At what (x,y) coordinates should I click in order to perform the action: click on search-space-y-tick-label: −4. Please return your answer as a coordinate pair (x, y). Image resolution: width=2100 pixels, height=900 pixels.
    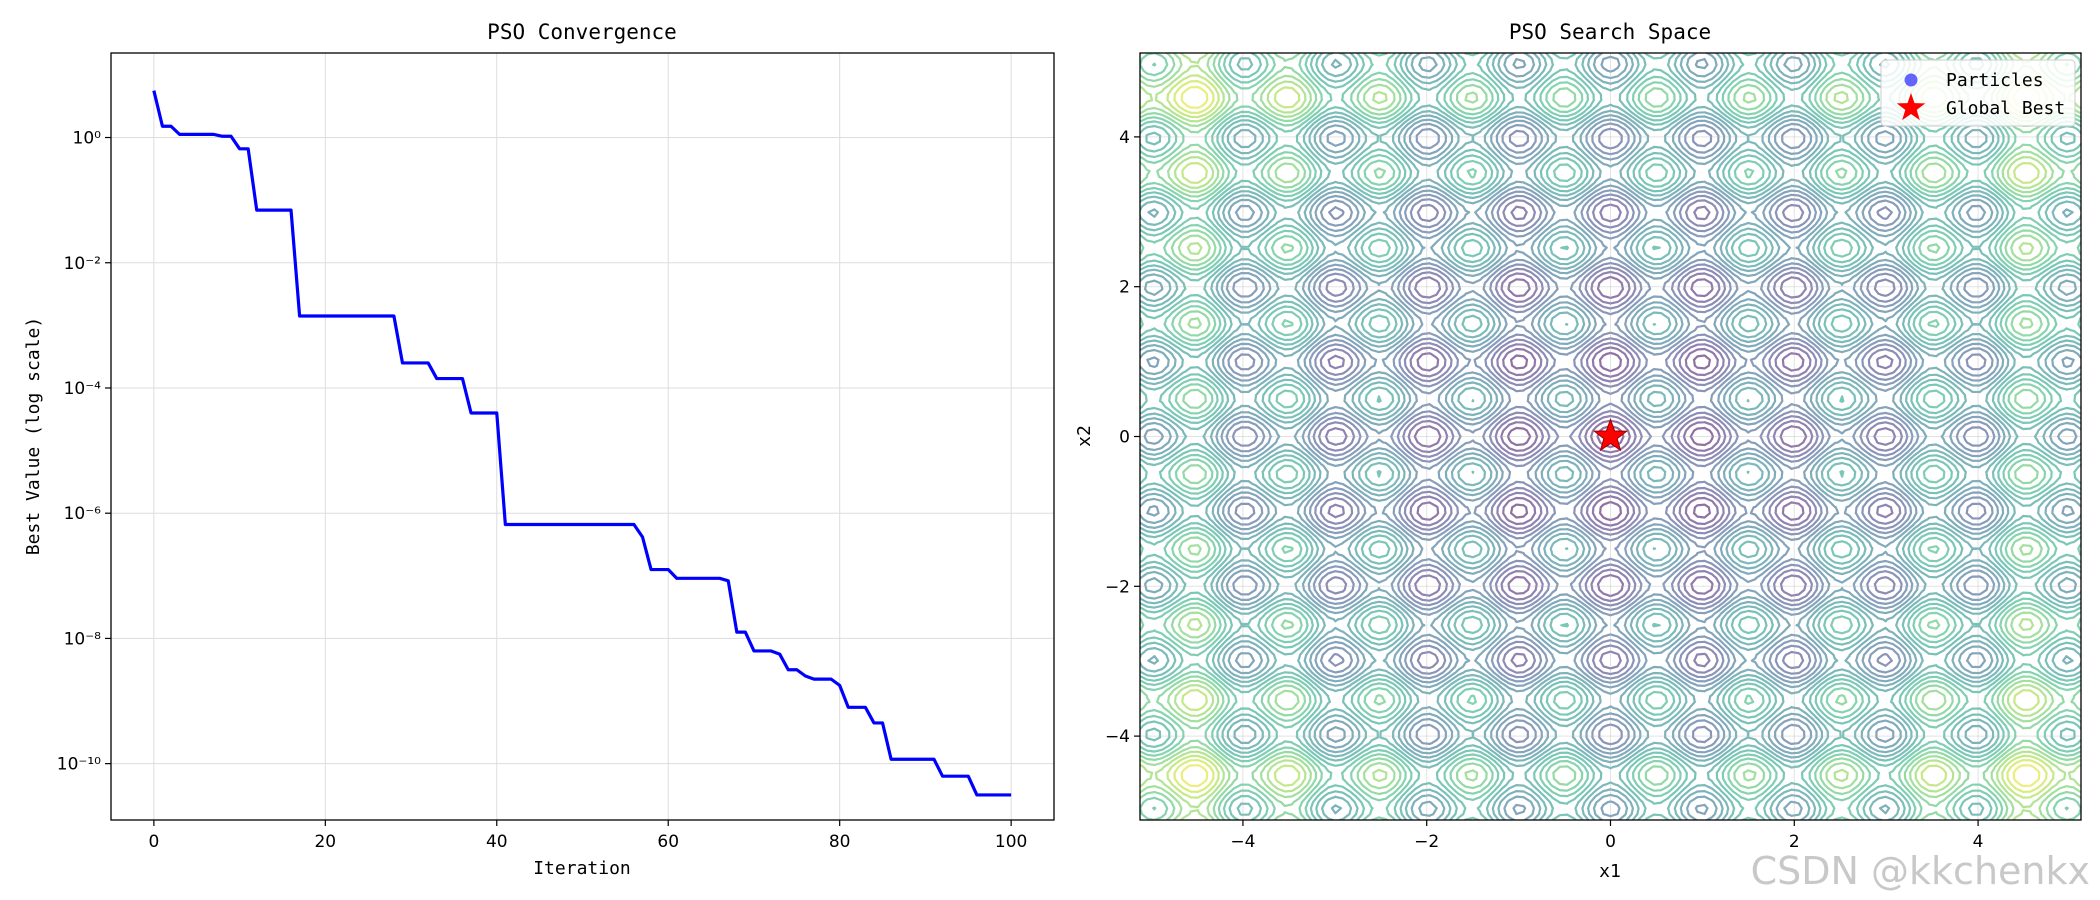
    Looking at the image, I should click on (1117, 737).